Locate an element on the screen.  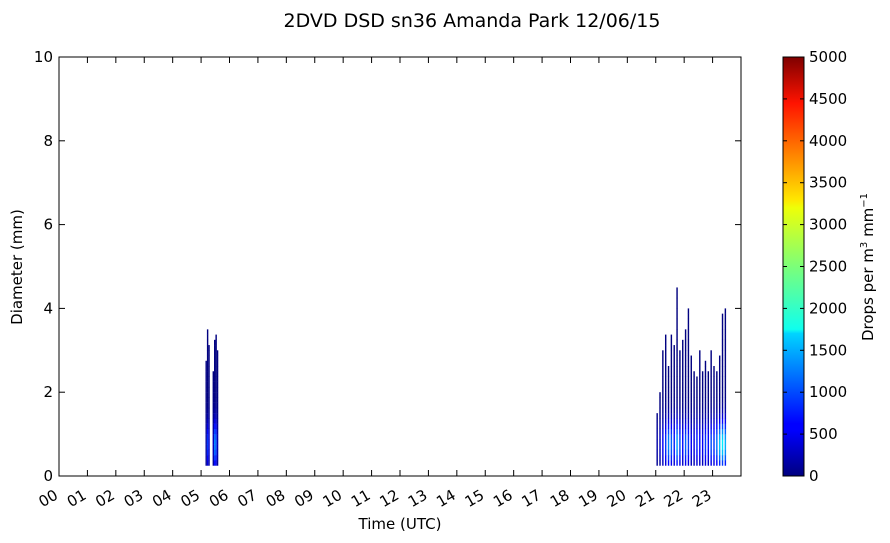
colorbar-tick-label: 1000 is located at coordinates (828, 392).